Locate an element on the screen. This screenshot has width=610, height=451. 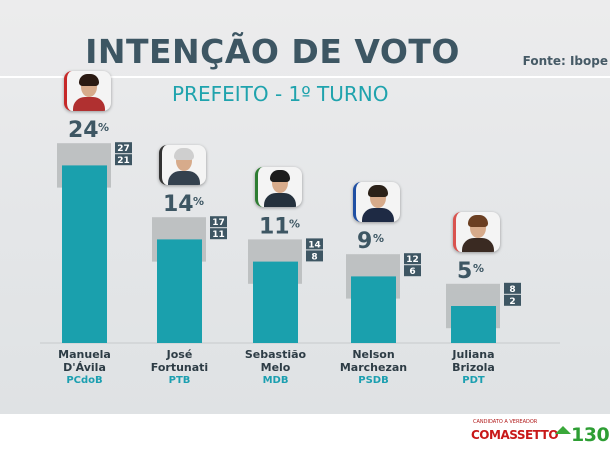
candidate-last-name: Marchezan is located at coordinates (373, 367).